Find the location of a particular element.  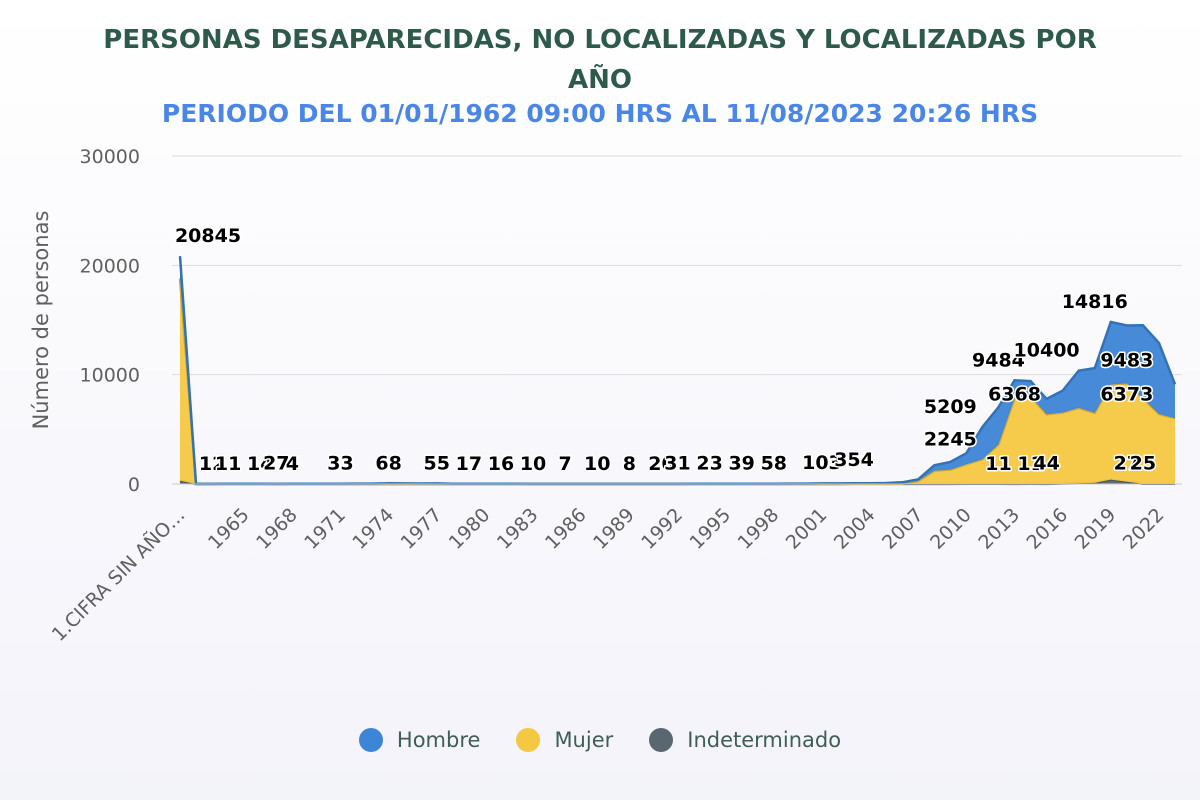

y-axis: 0 10000 20000 30000 is located at coordinates (110, 321).